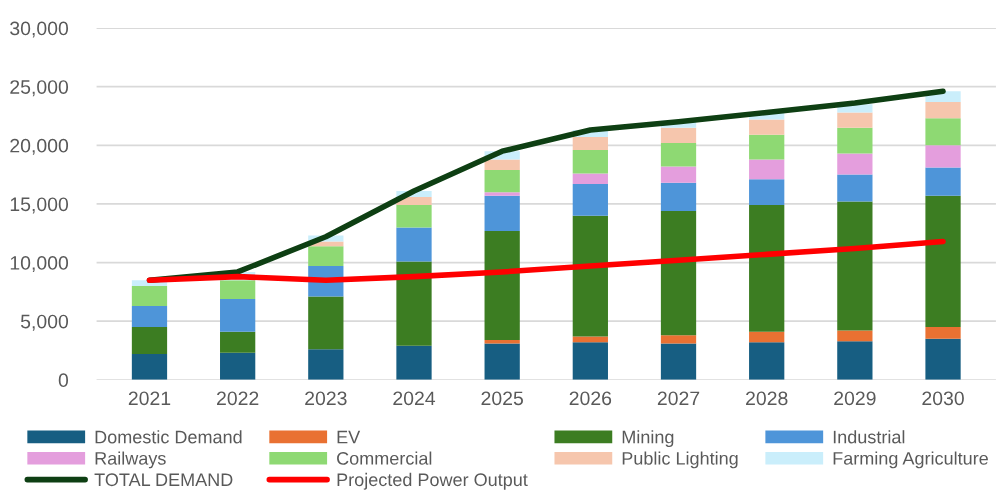  Describe the element at coordinates (63, 380) in the screenshot. I see `y-tick-label: 0` at that location.